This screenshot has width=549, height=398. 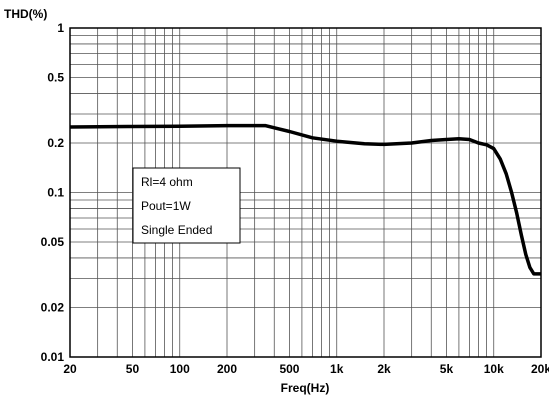 I want to click on y-tick-labels: 1 0.5 0.2 0.1 0.05 0.02 0.01, so click(x=53, y=192).